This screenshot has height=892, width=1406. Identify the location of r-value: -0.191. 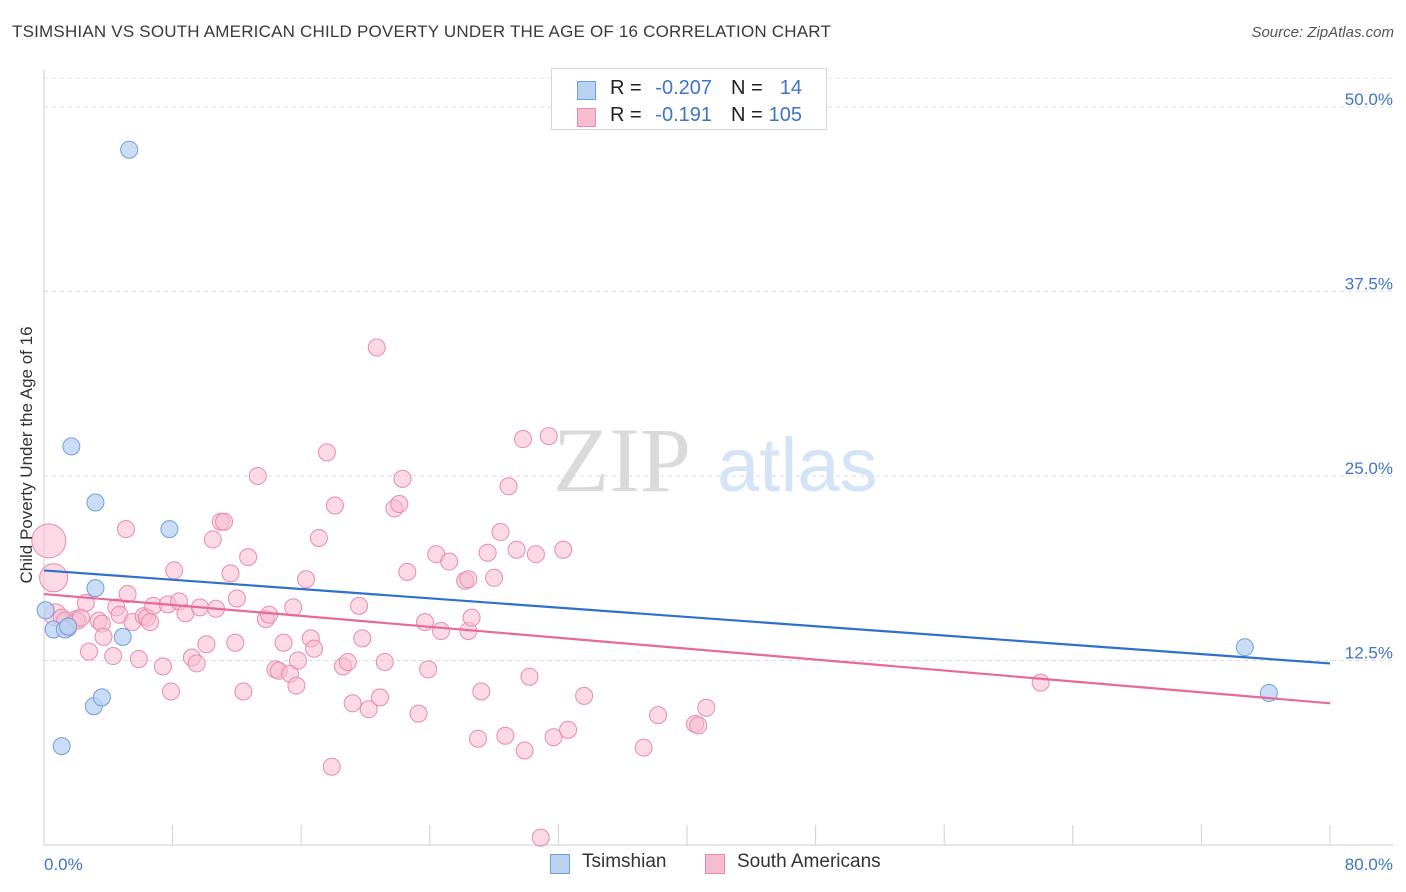
(683, 115).